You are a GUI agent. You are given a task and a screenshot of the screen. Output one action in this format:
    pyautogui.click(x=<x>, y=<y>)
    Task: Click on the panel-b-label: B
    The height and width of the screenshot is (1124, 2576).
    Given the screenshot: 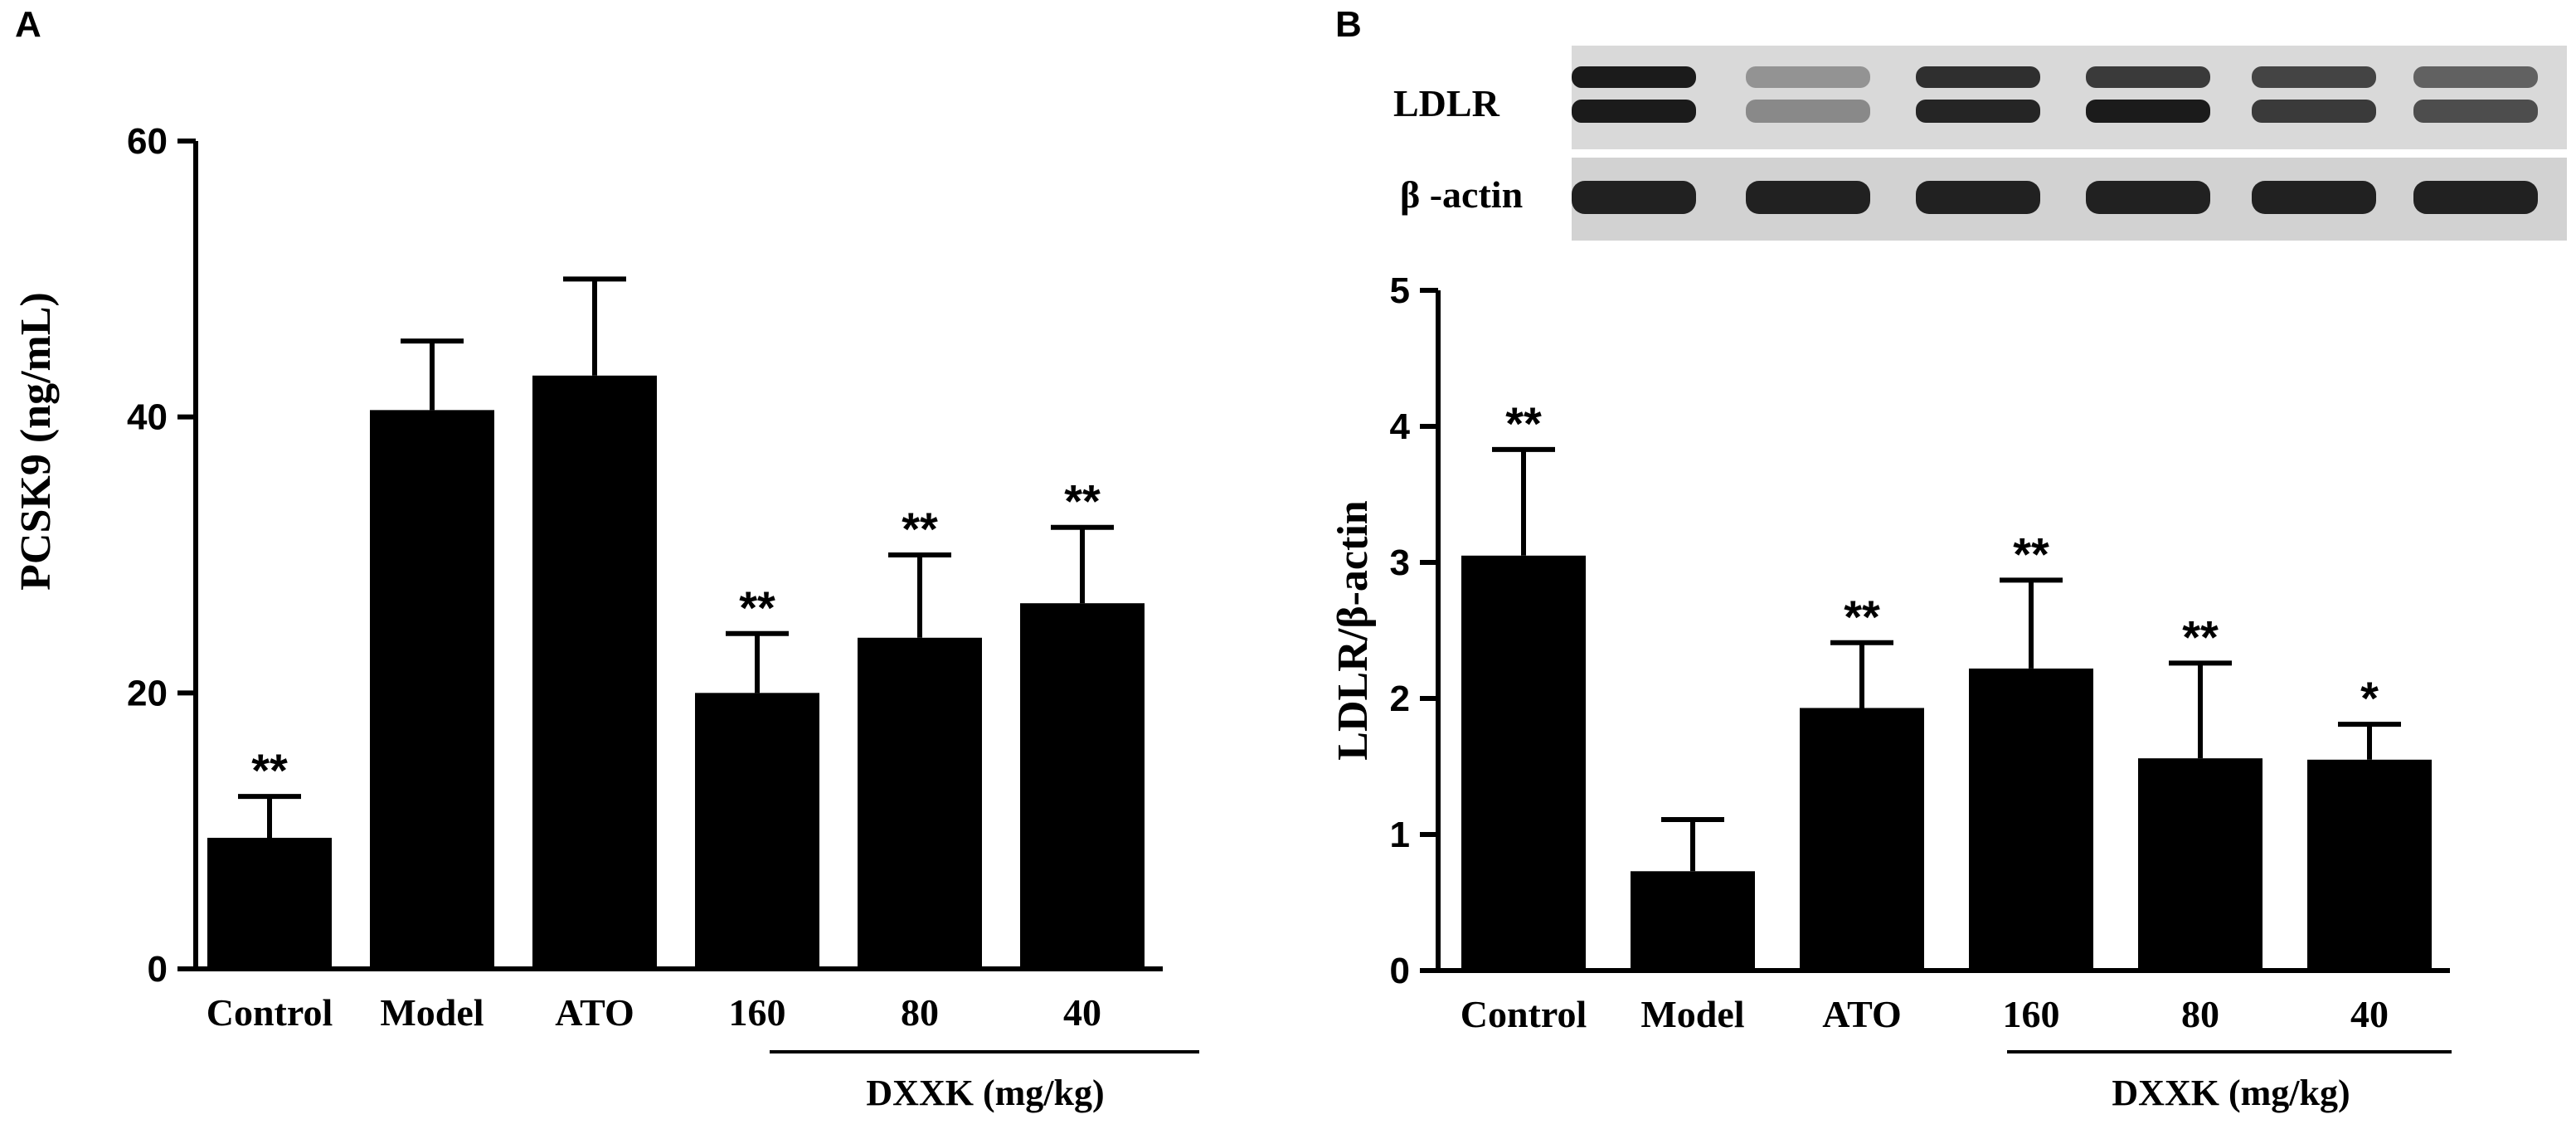 What is the action you would take?
    pyautogui.click(x=1348, y=25)
    